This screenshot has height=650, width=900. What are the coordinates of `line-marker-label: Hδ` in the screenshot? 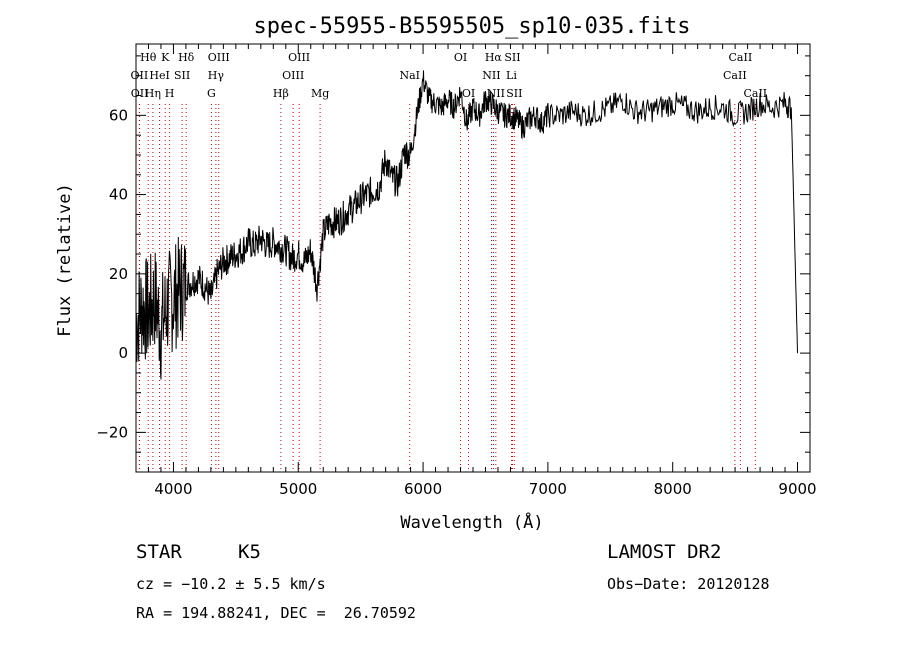 It's located at (186, 57).